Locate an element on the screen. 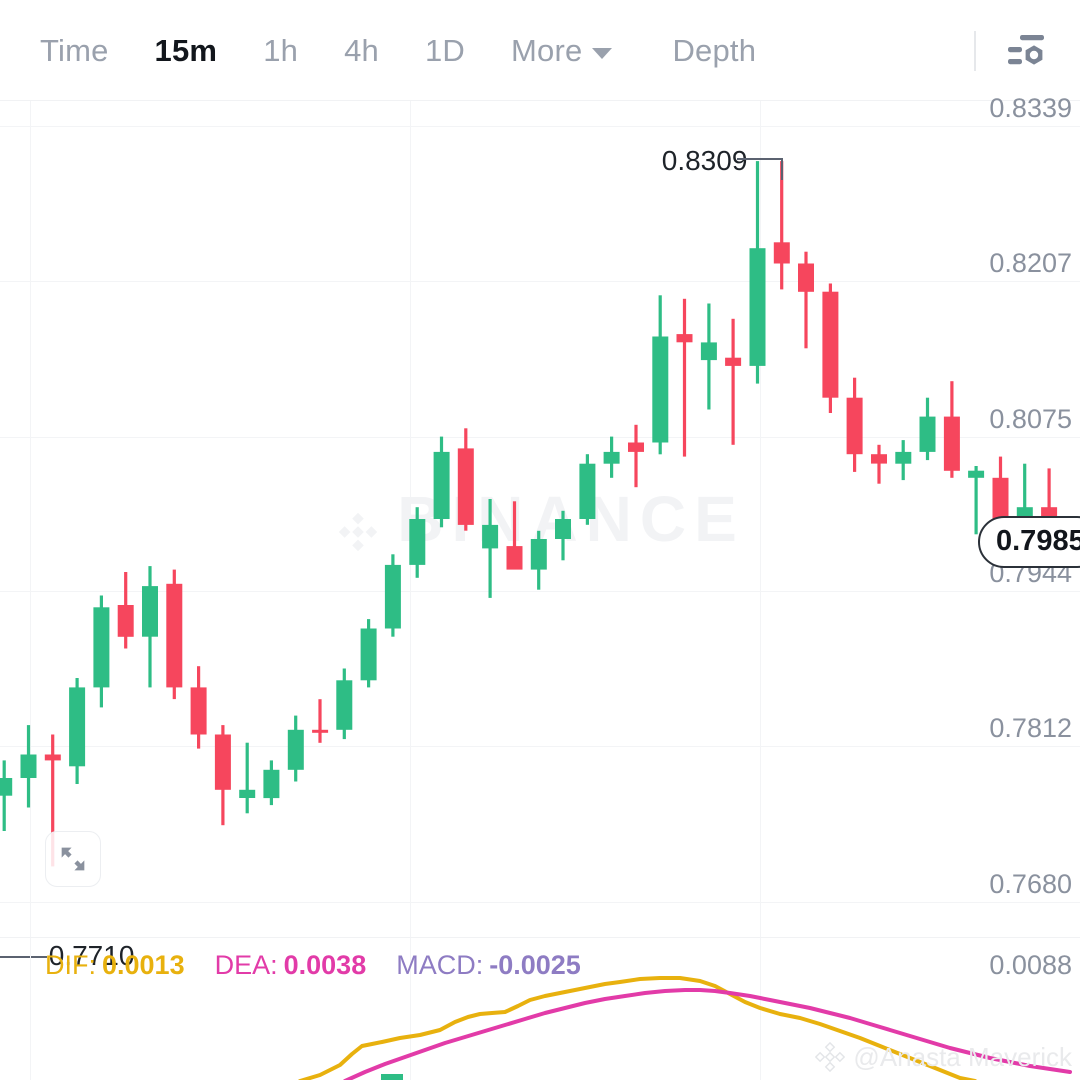 Image resolution: width=1080 pixels, height=1080 pixels. timeframe-tab-1d: 1D is located at coordinates (445, 50).